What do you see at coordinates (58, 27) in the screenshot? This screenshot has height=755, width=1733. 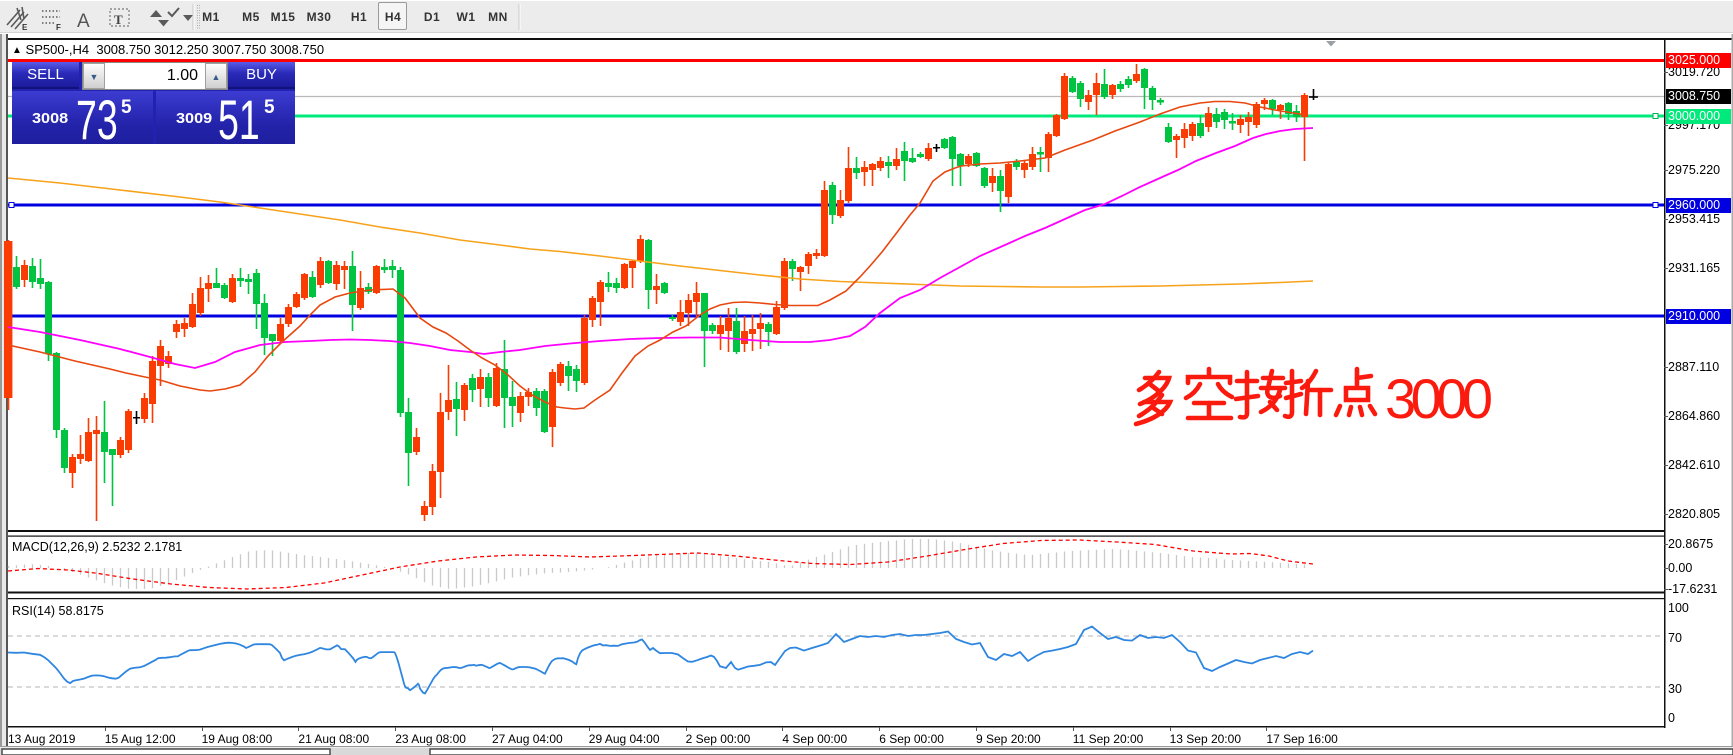 I see `svg-text: F` at bounding box center [58, 27].